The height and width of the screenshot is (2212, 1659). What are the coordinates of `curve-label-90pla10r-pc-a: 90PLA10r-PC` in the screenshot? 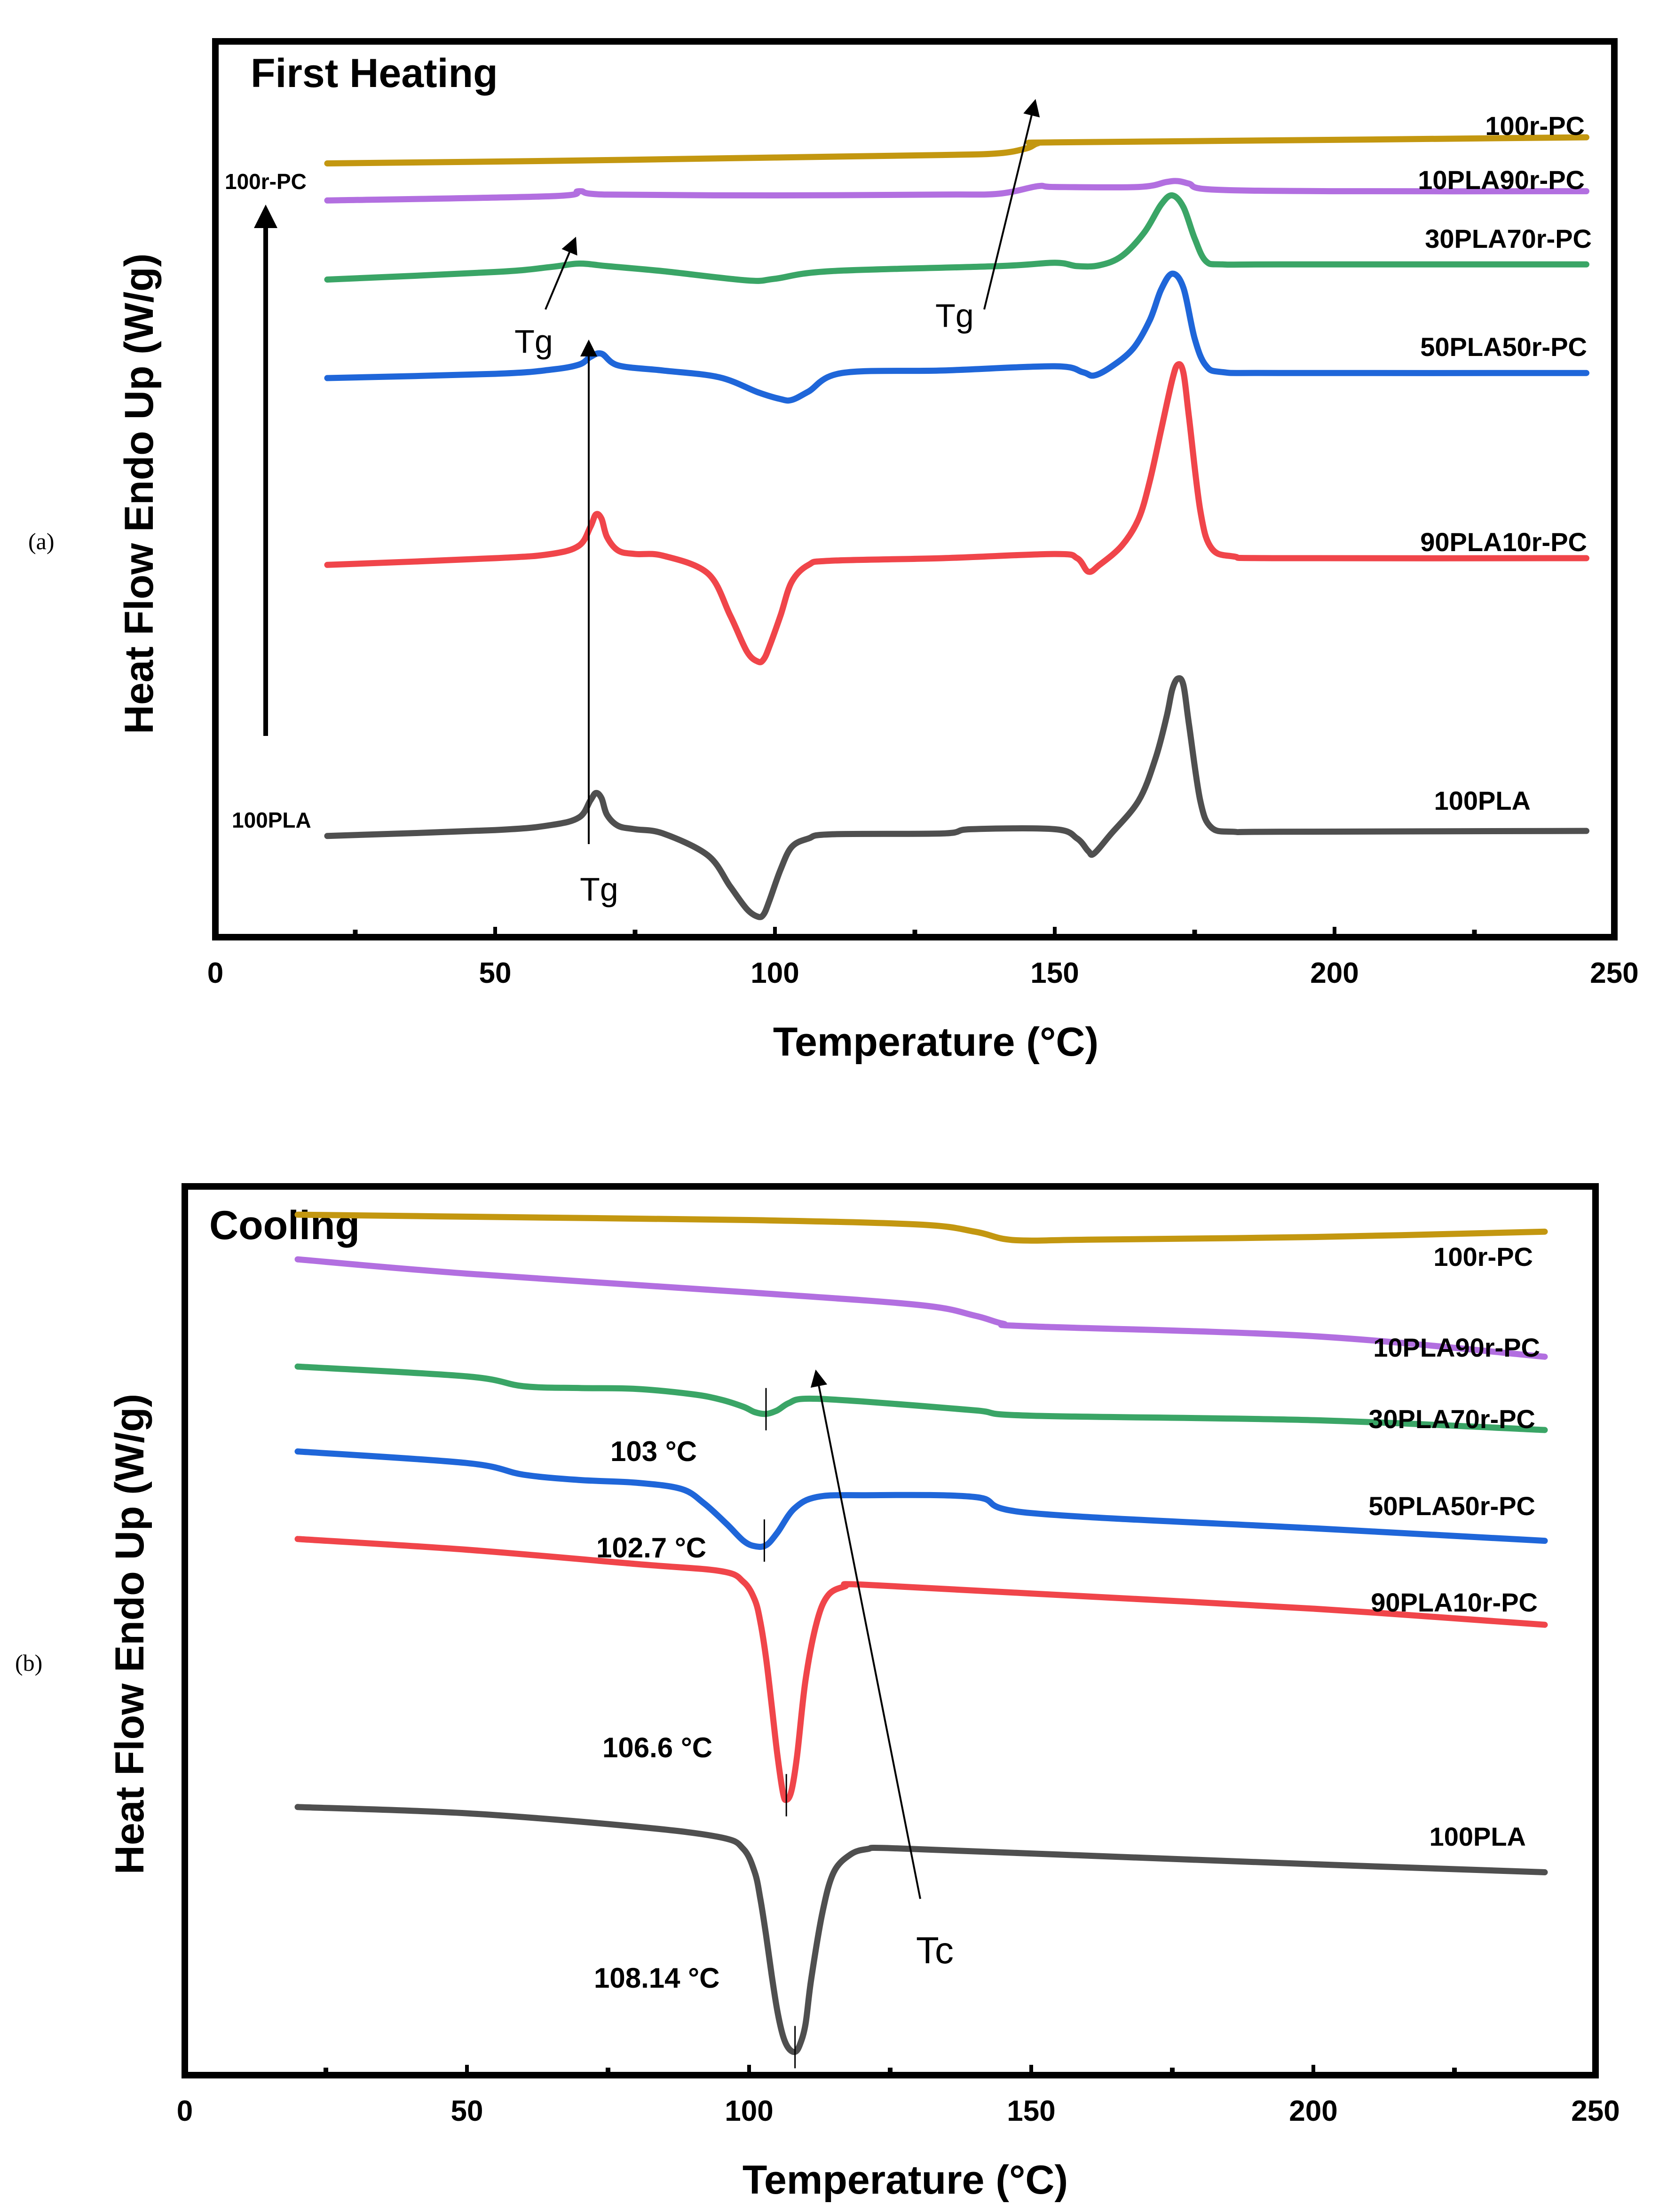 It's located at (1503, 542).